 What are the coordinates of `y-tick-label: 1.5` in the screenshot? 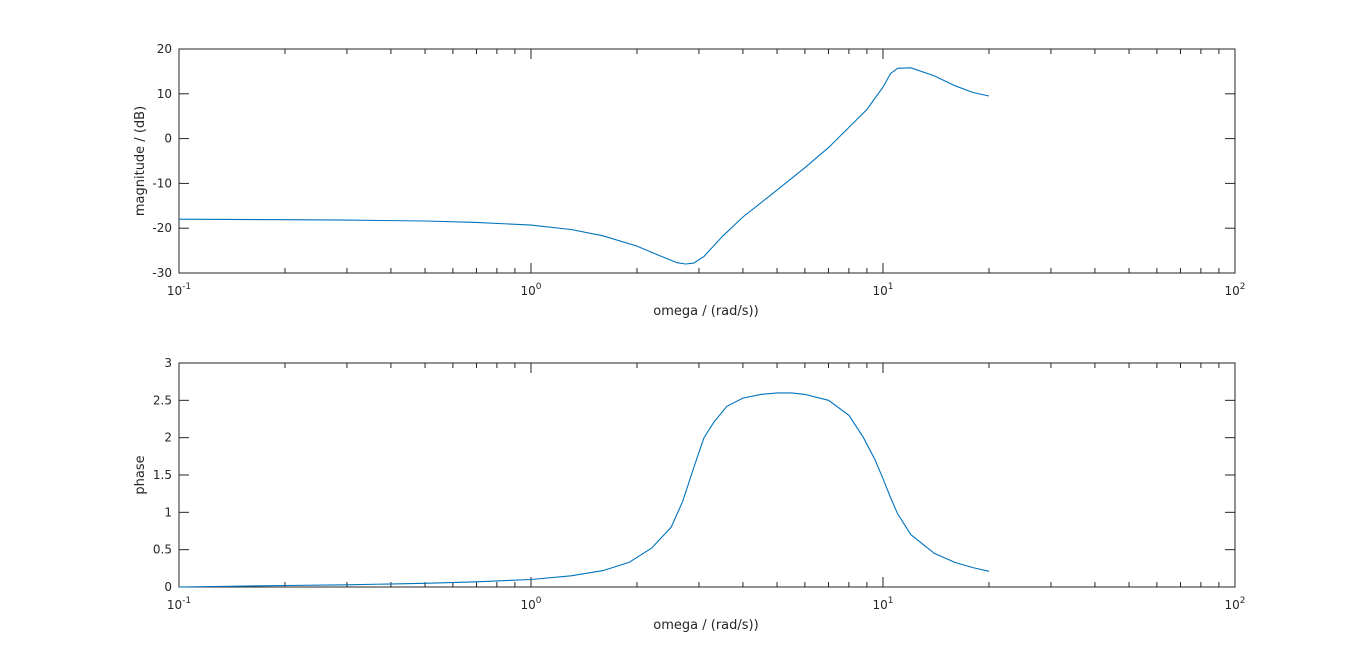 It's located at (162, 475).